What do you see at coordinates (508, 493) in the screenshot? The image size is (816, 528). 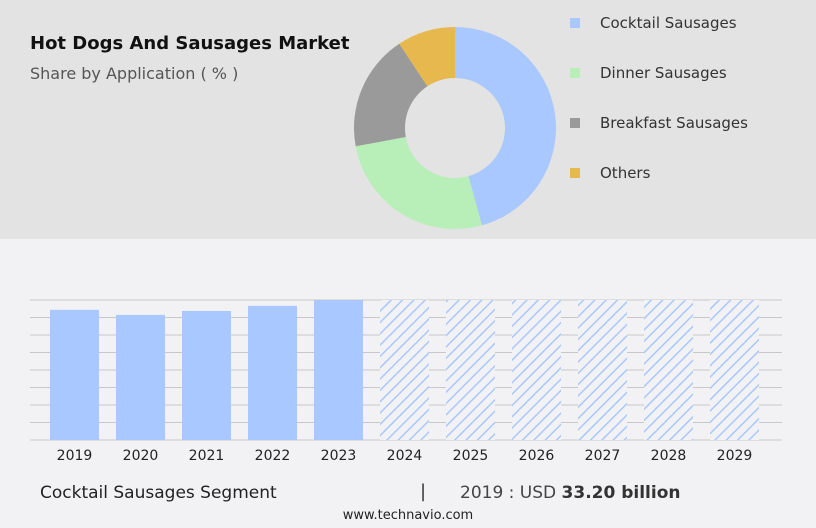 I see `year-label: 2019 : USD` at bounding box center [508, 493].